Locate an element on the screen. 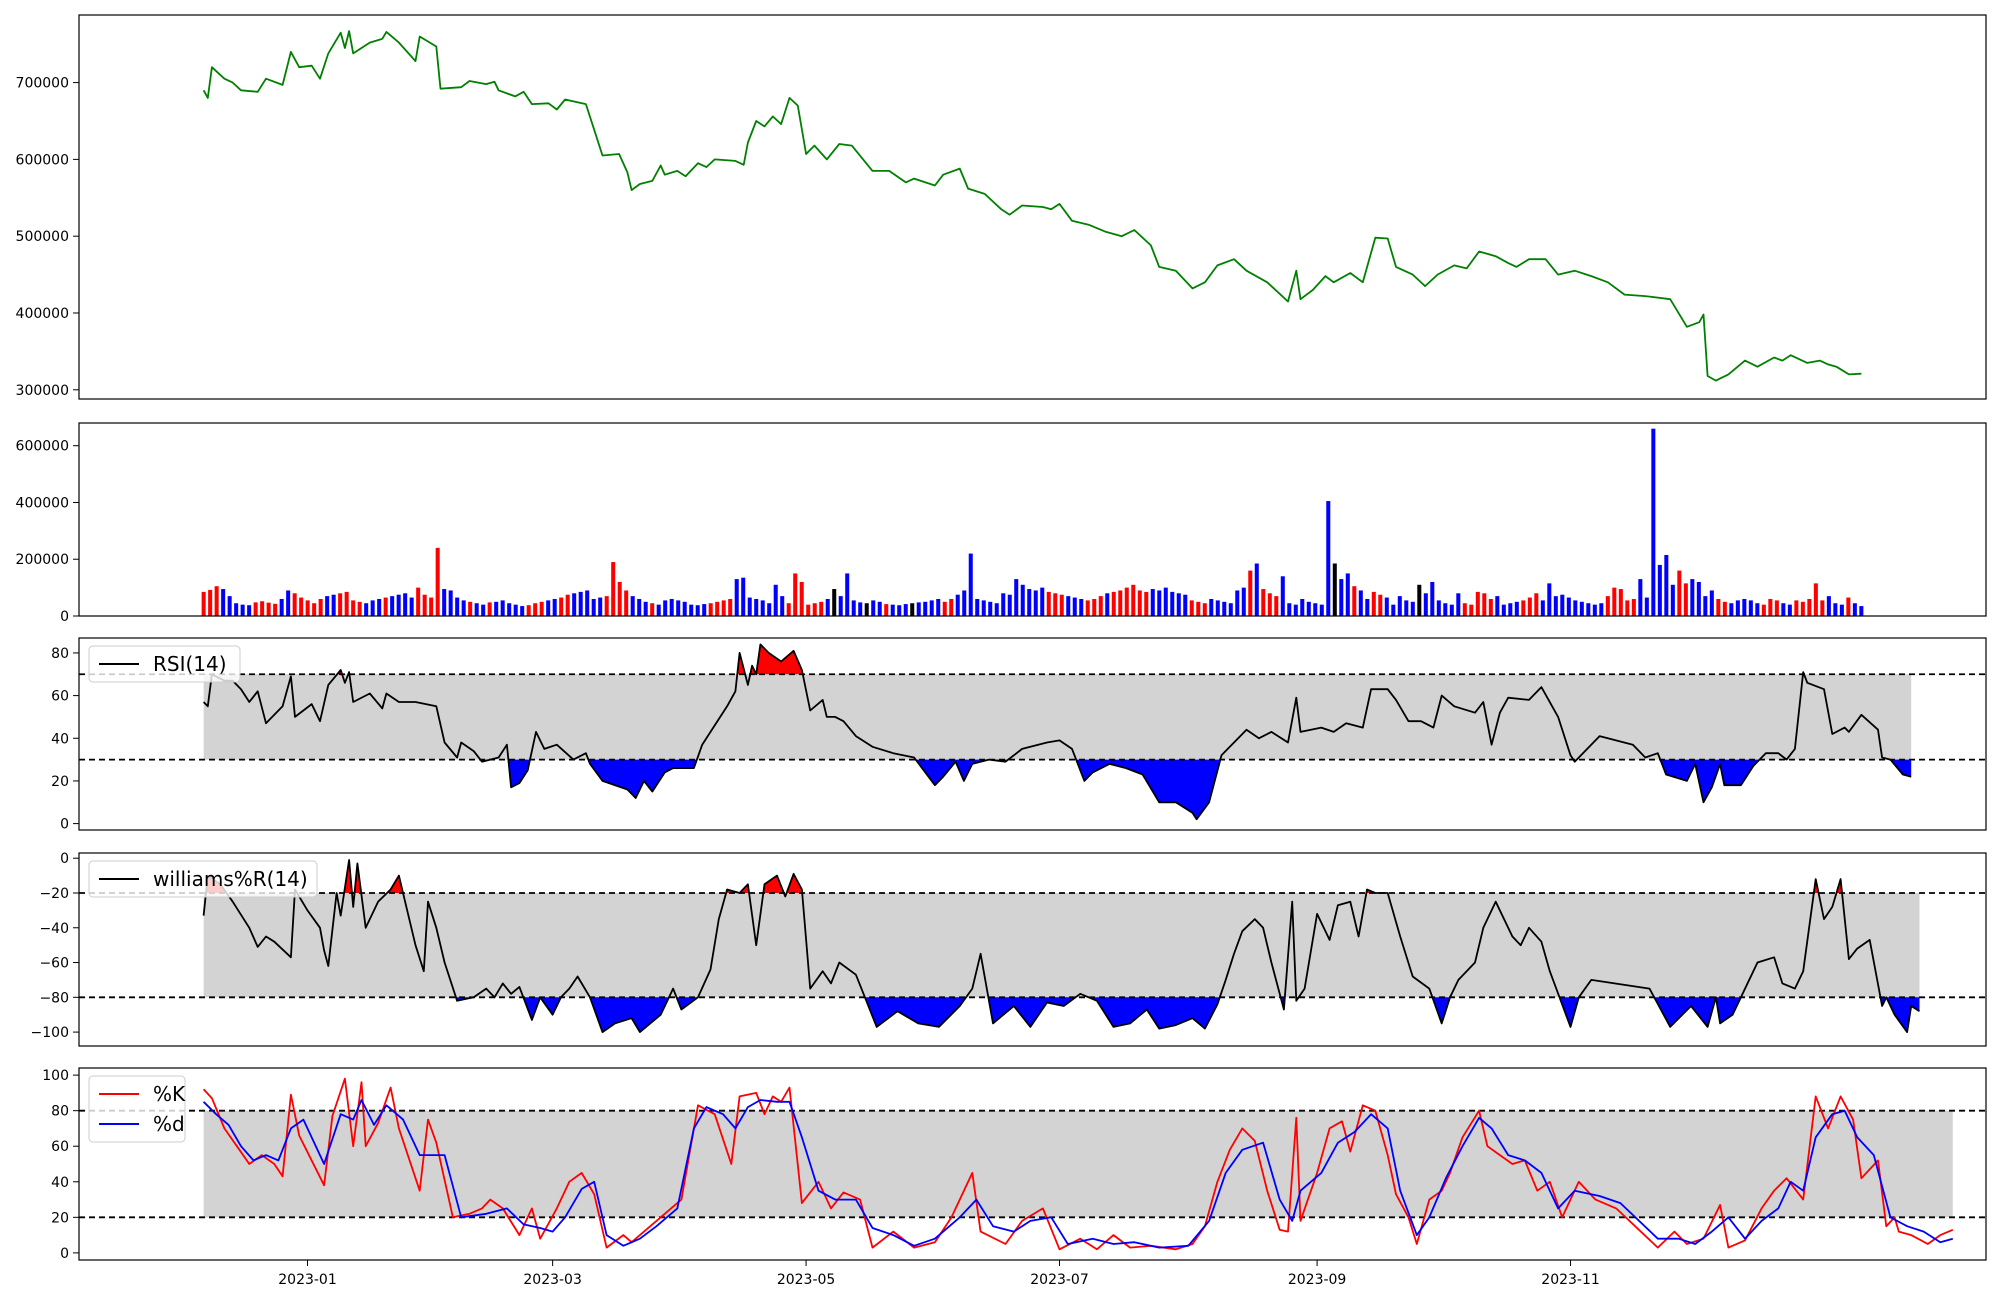 This screenshot has height=1304, width=2000. stochastic-band is located at coordinates (1078, 1164).